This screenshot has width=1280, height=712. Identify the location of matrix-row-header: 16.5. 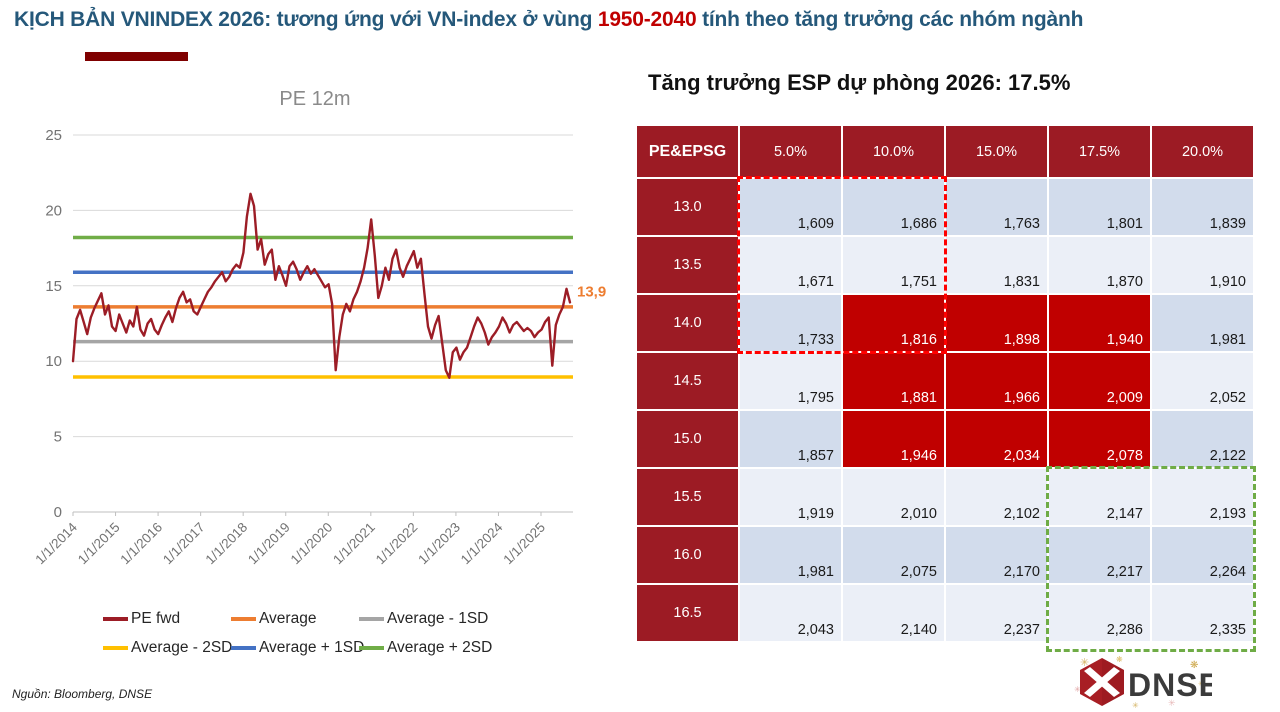
(687, 613).